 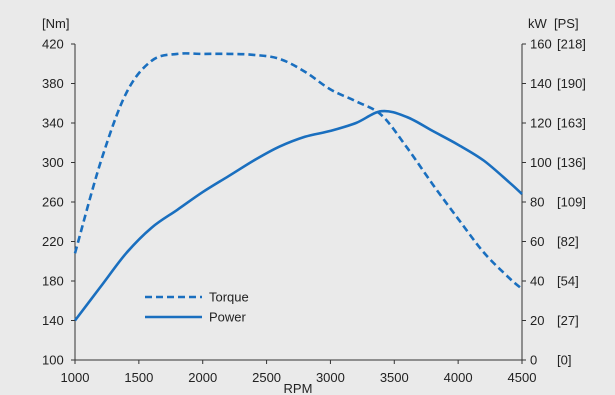 I want to click on x-tick-label: 3500, so click(x=394, y=377).